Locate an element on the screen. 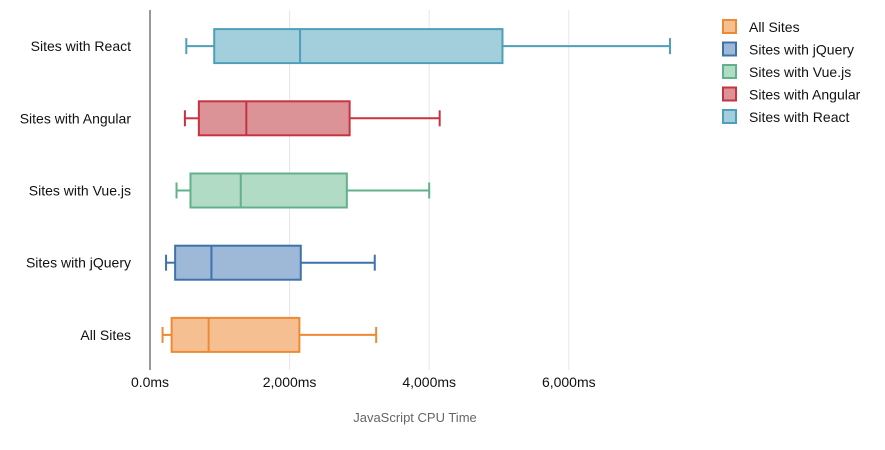 The width and height of the screenshot is (885, 450). box-sites-with-vue-js is located at coordinates (303, 190).